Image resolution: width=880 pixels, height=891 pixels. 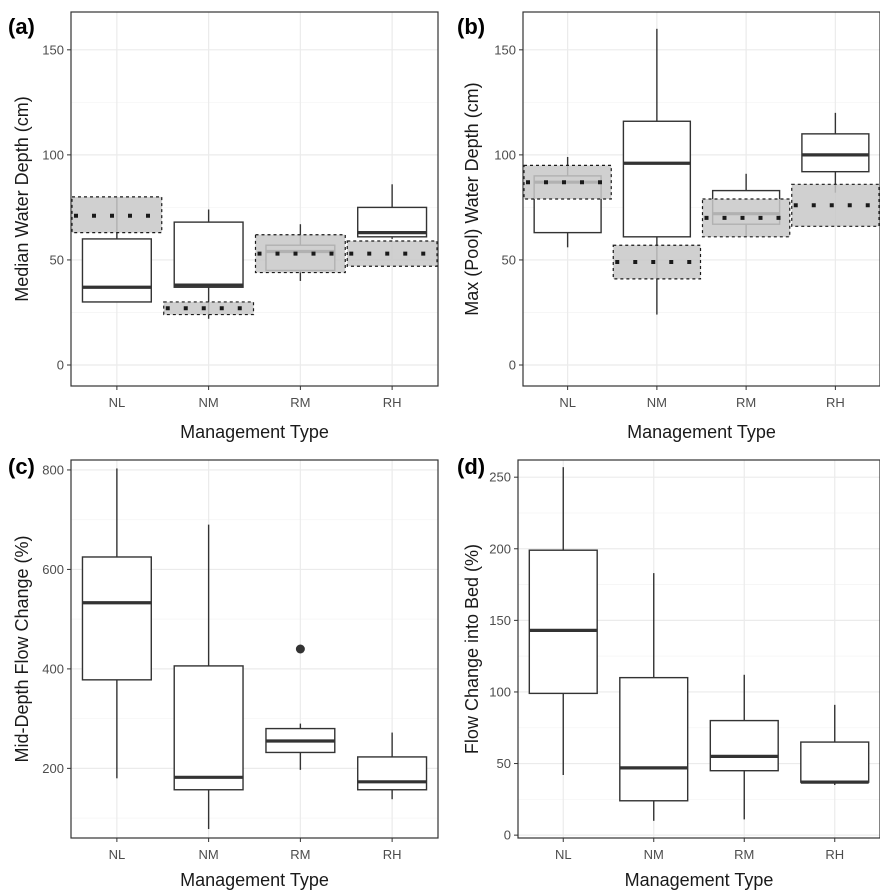 What do you see at coordinates (300, 649) in the screenshot?
I see `outlier-point` at bounding box center [300, 649].